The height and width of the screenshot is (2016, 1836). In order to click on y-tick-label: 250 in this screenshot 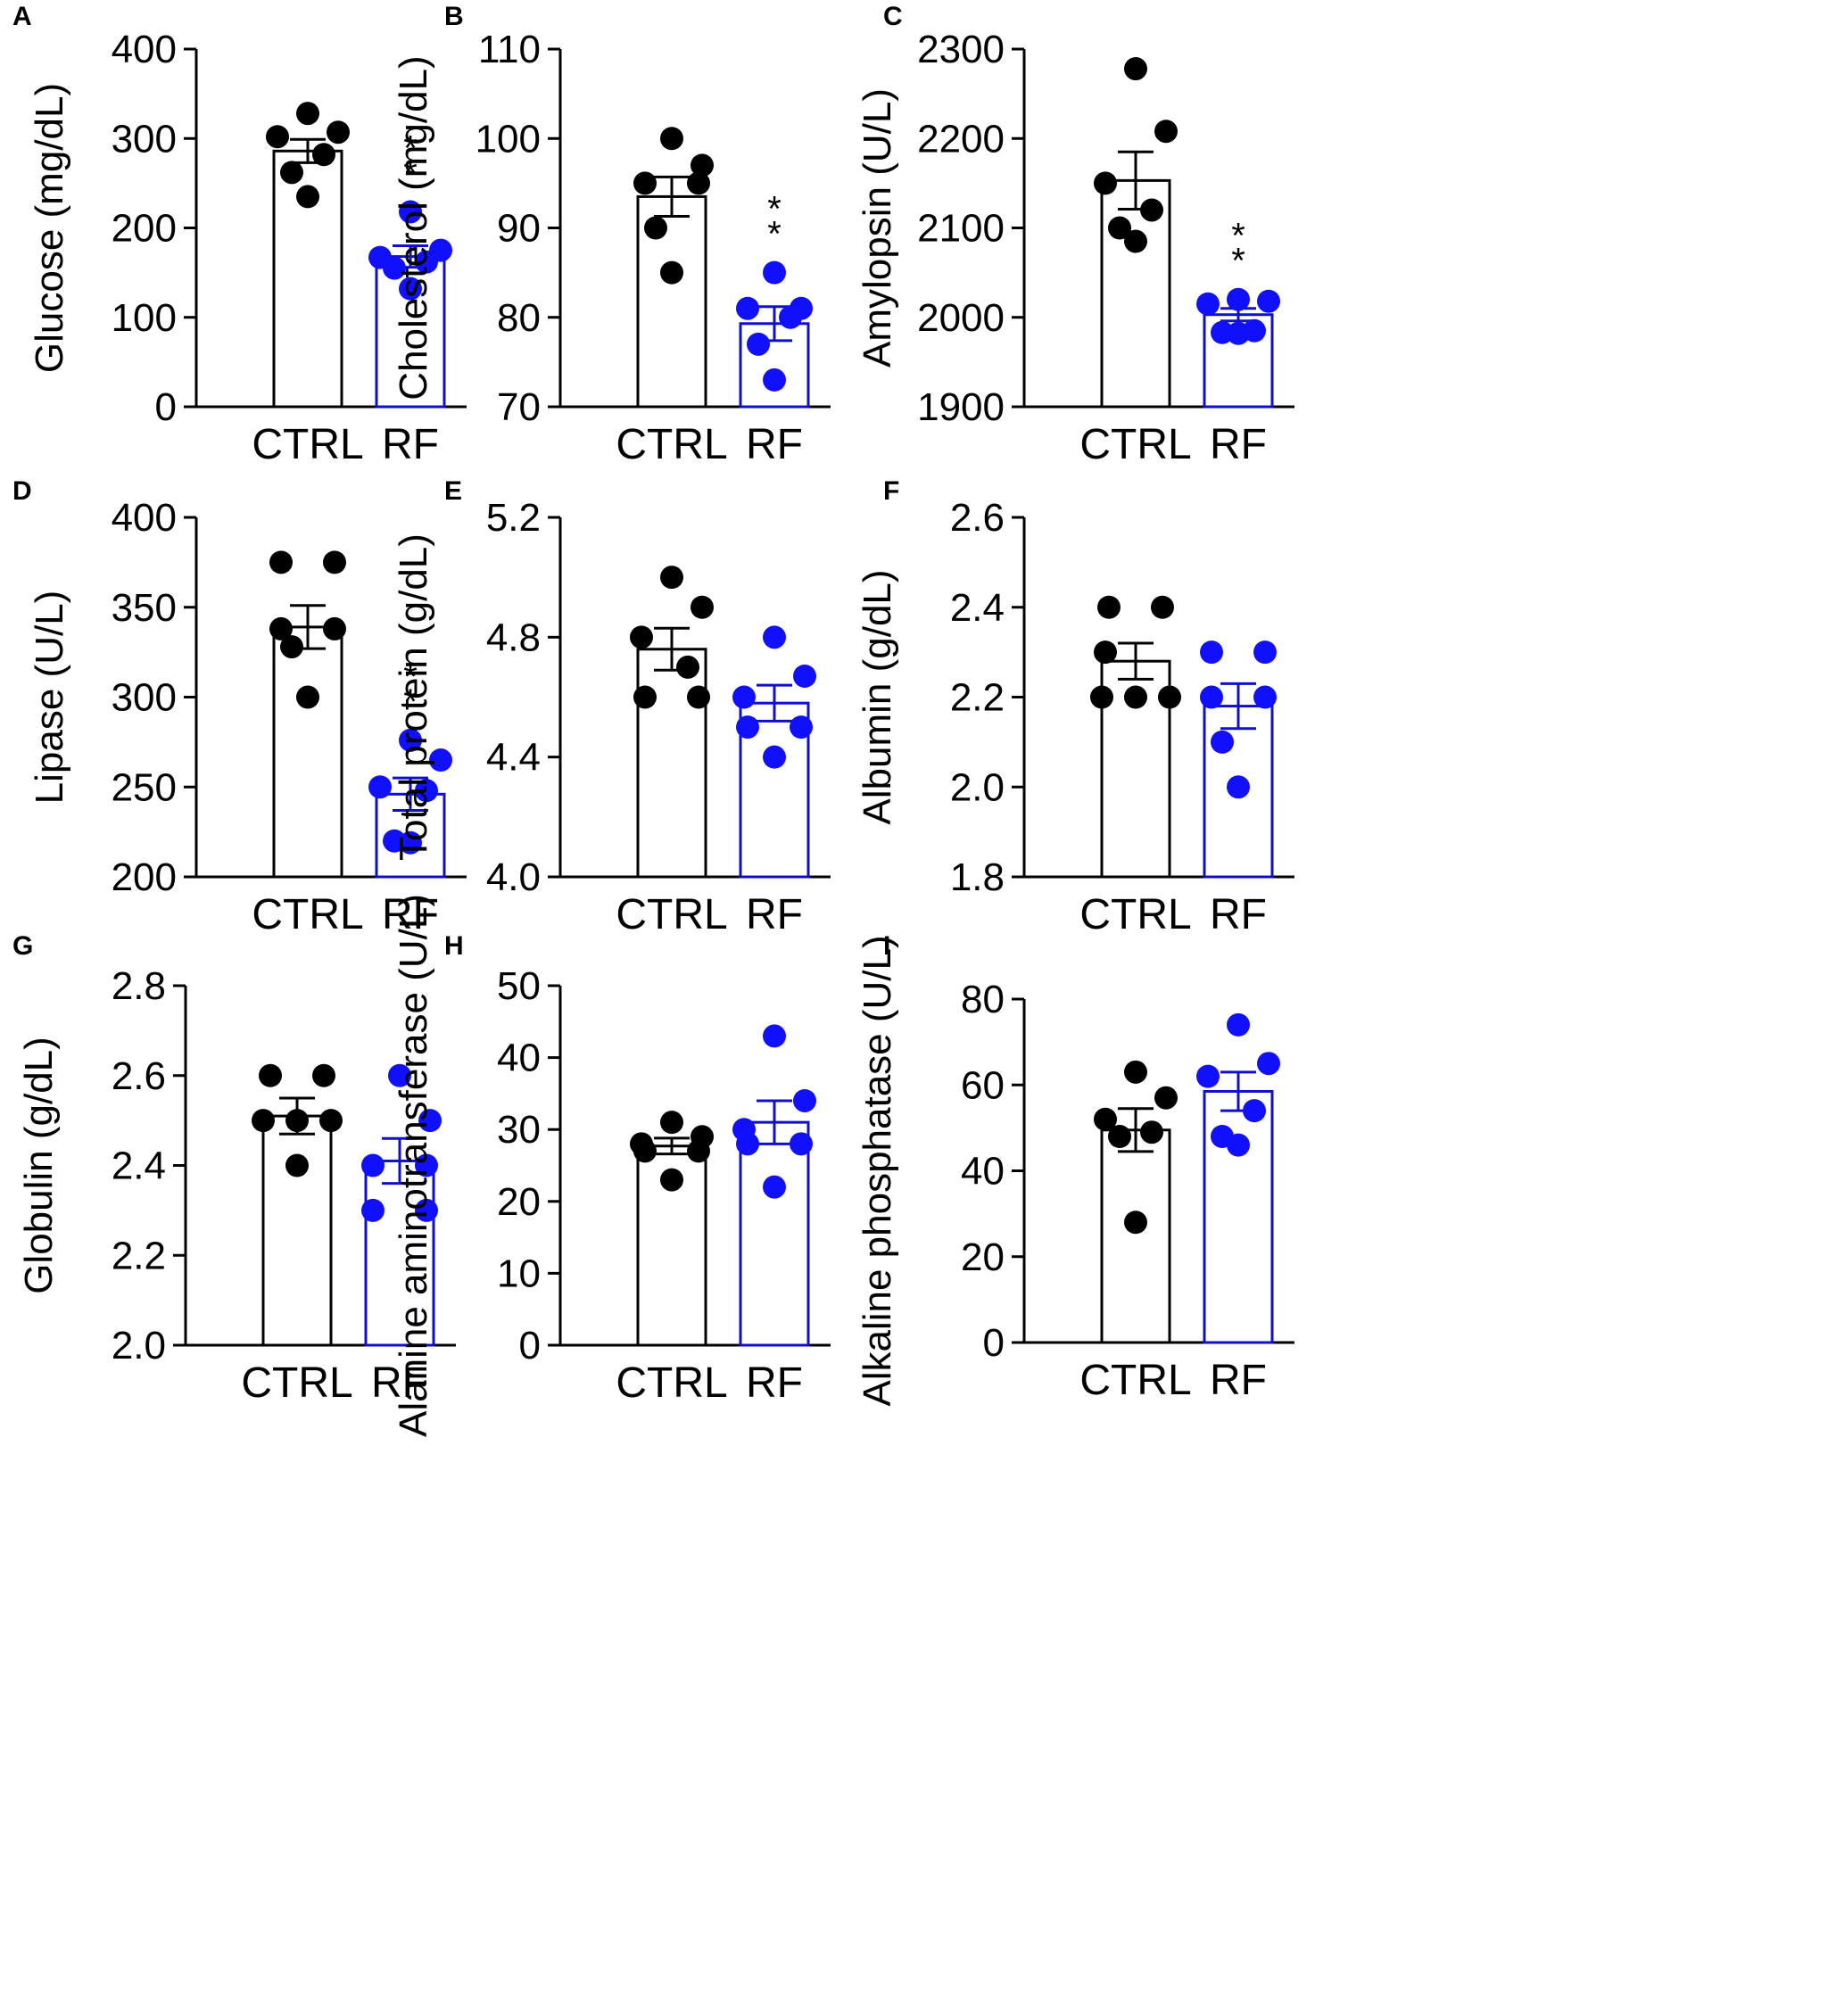, I will do `click(144, 787)`.